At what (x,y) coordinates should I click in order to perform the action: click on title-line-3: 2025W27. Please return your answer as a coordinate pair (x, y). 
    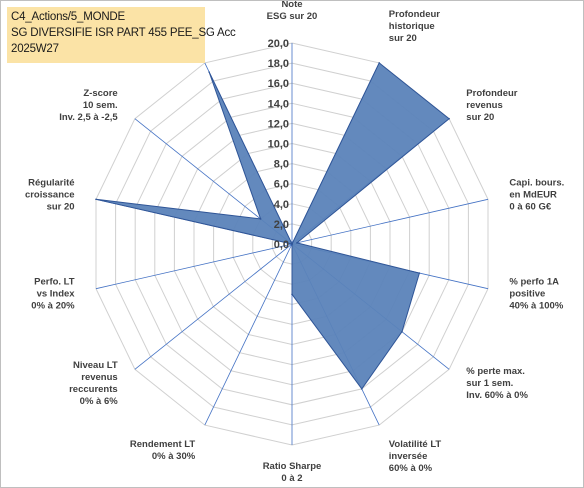
    Looking at the image, I should click on (35, 49).